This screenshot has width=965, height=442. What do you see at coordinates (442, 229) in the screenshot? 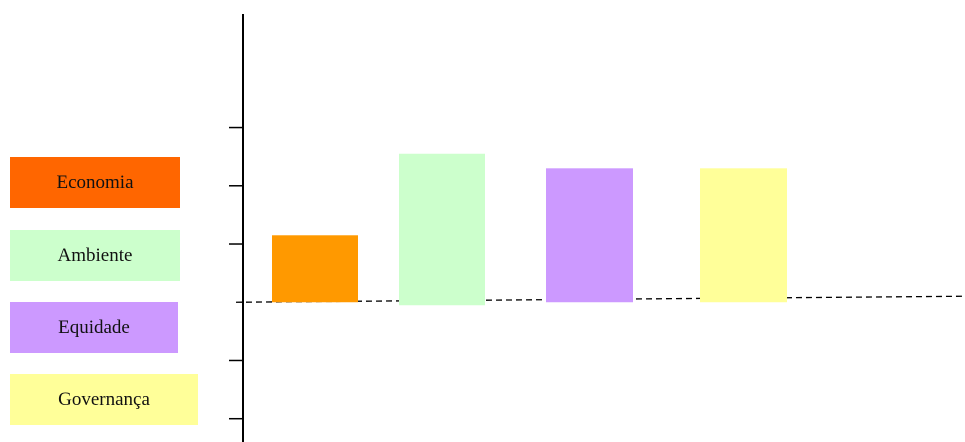
I see `bar-ambiente` at bounding box center [442, 229].